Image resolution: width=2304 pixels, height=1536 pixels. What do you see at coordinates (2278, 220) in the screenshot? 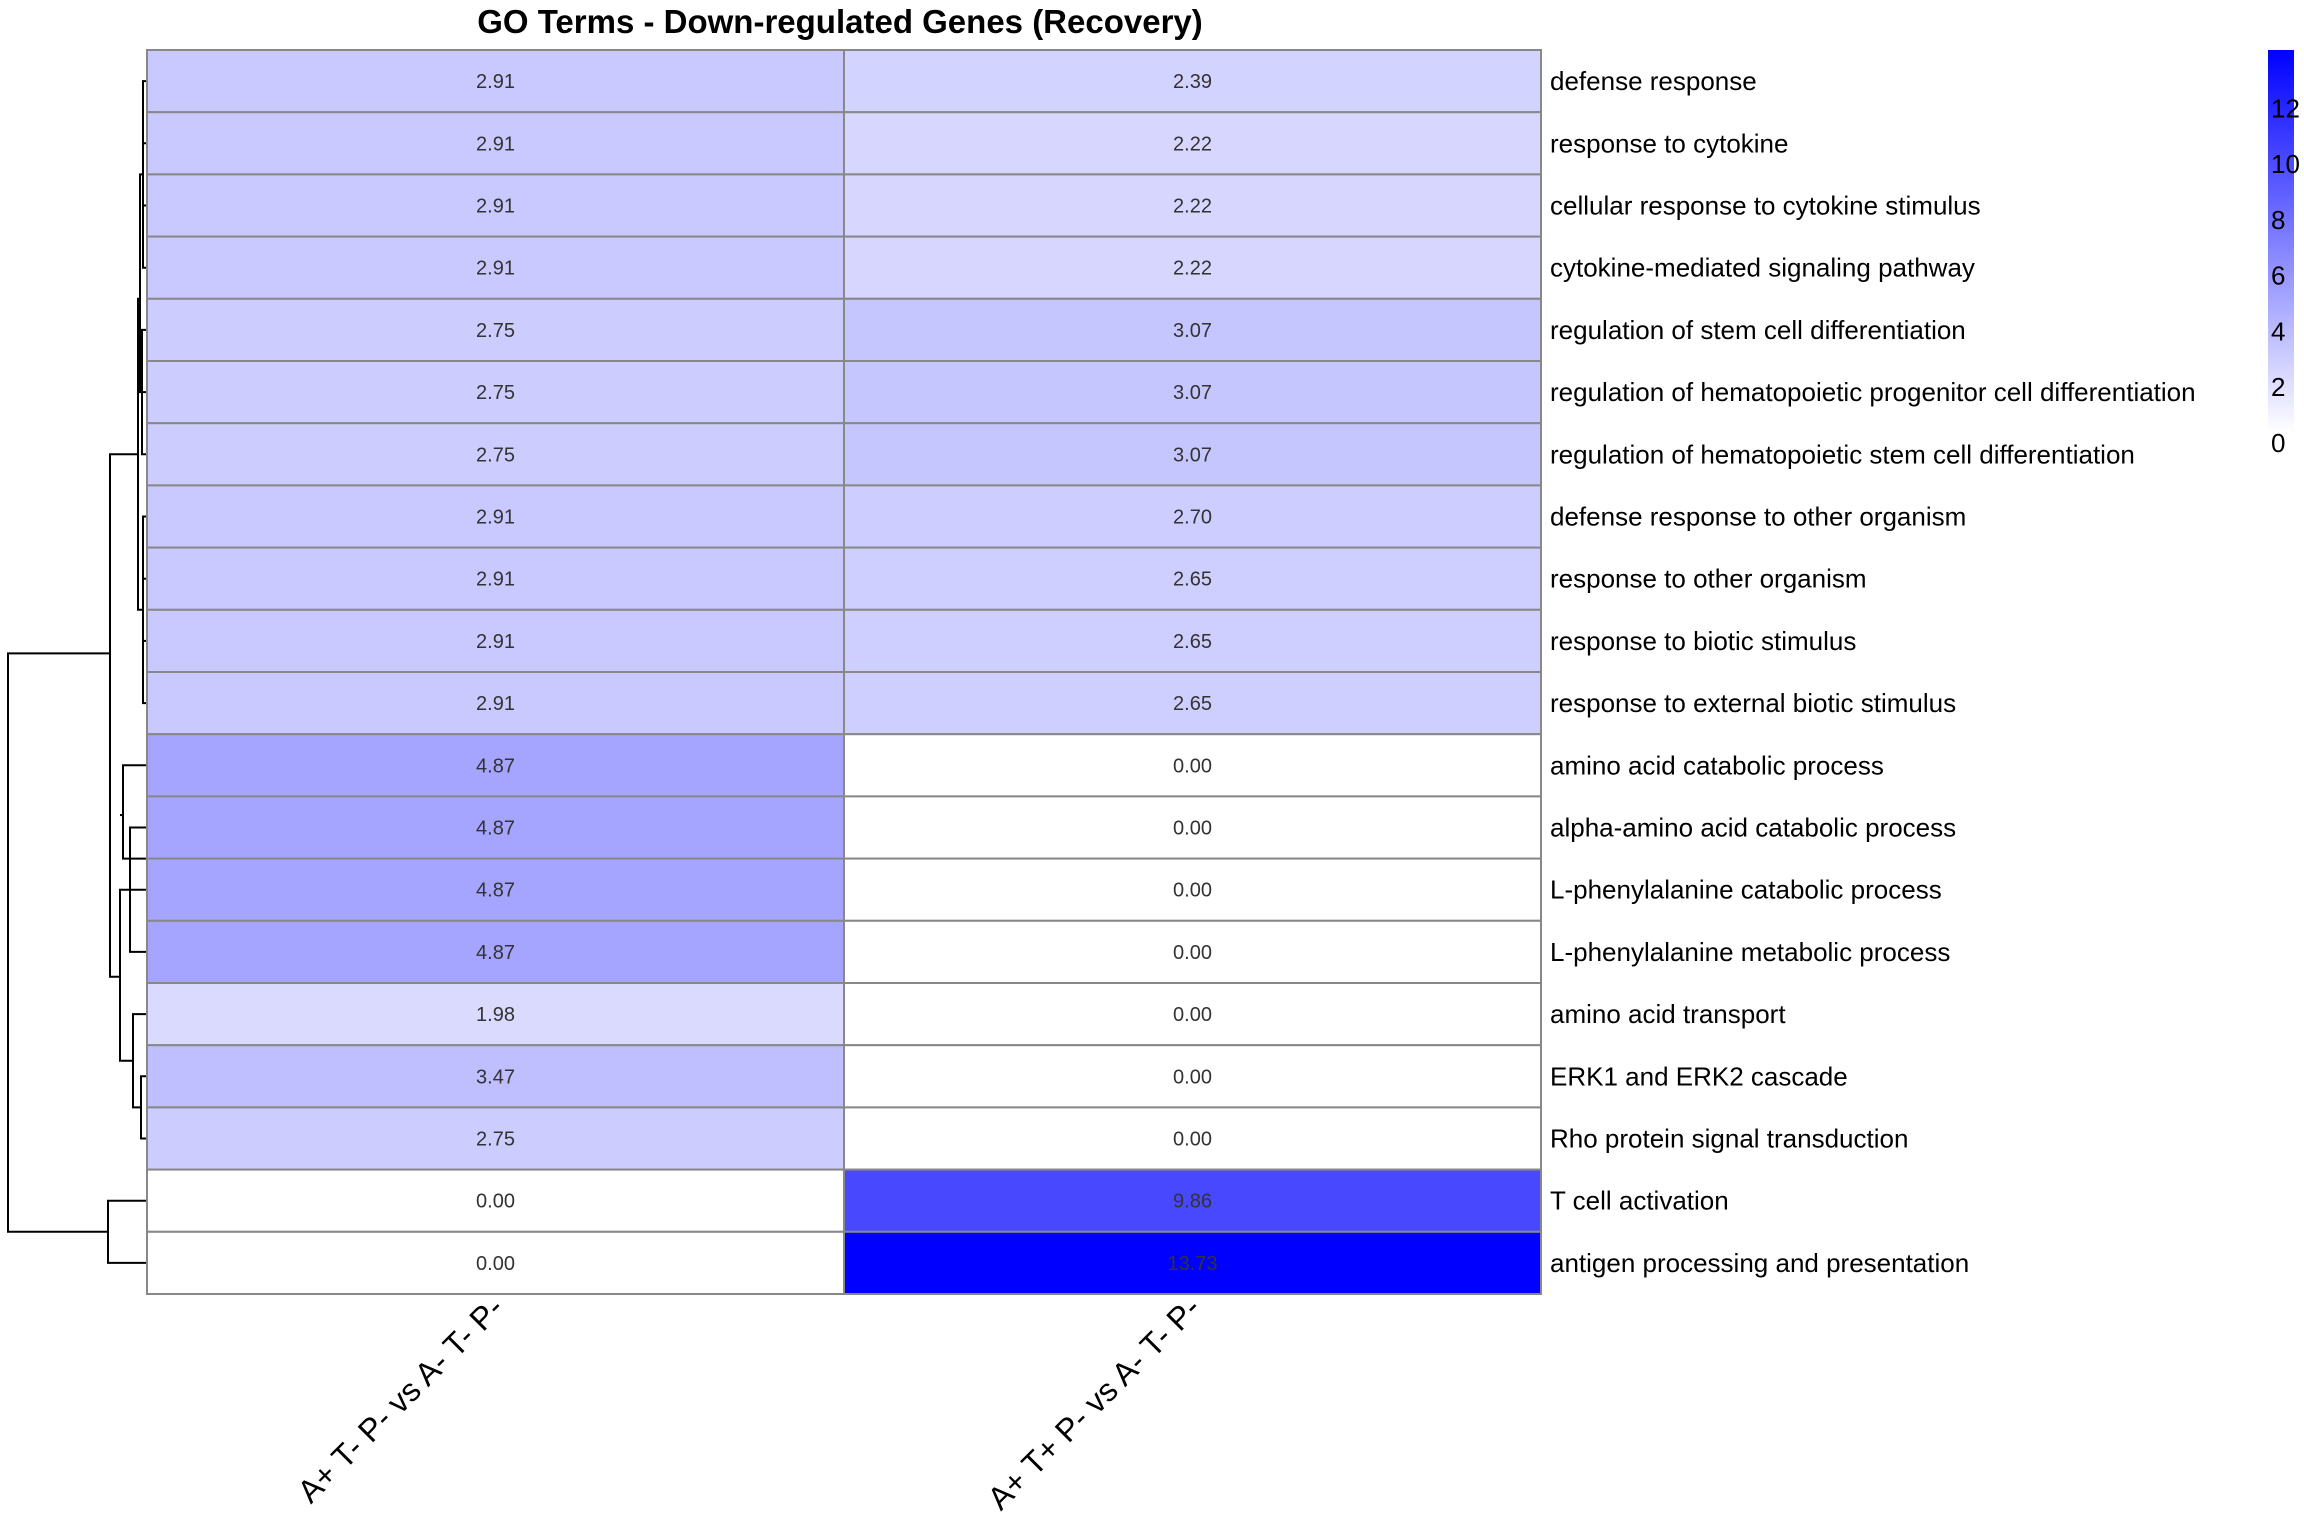
I see `legend-tick-label: 8` at bounding box center [2278, 220].